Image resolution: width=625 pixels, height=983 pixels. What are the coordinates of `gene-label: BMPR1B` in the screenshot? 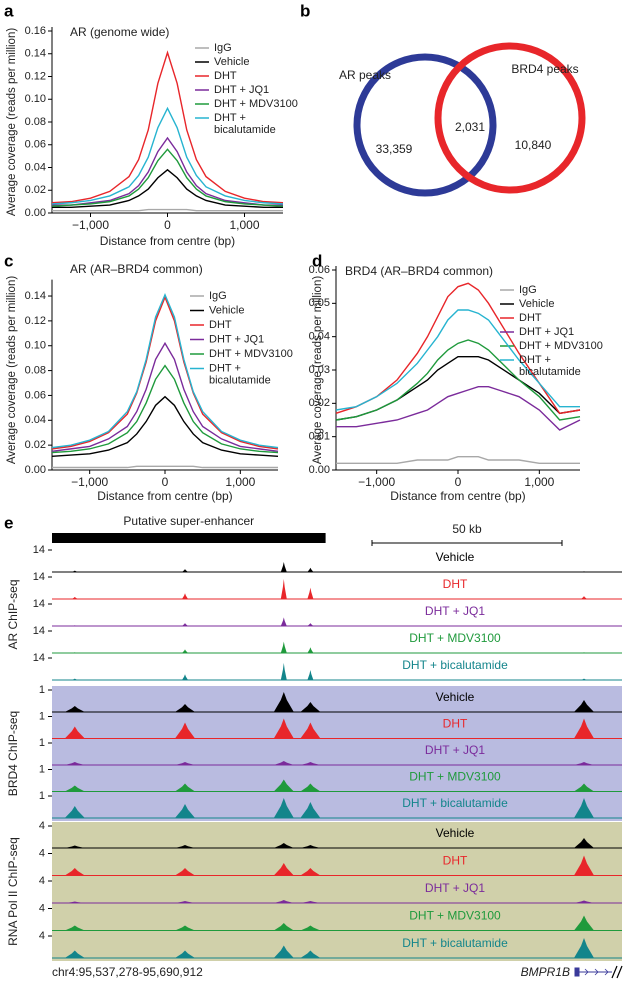 It's located at (545, 972).